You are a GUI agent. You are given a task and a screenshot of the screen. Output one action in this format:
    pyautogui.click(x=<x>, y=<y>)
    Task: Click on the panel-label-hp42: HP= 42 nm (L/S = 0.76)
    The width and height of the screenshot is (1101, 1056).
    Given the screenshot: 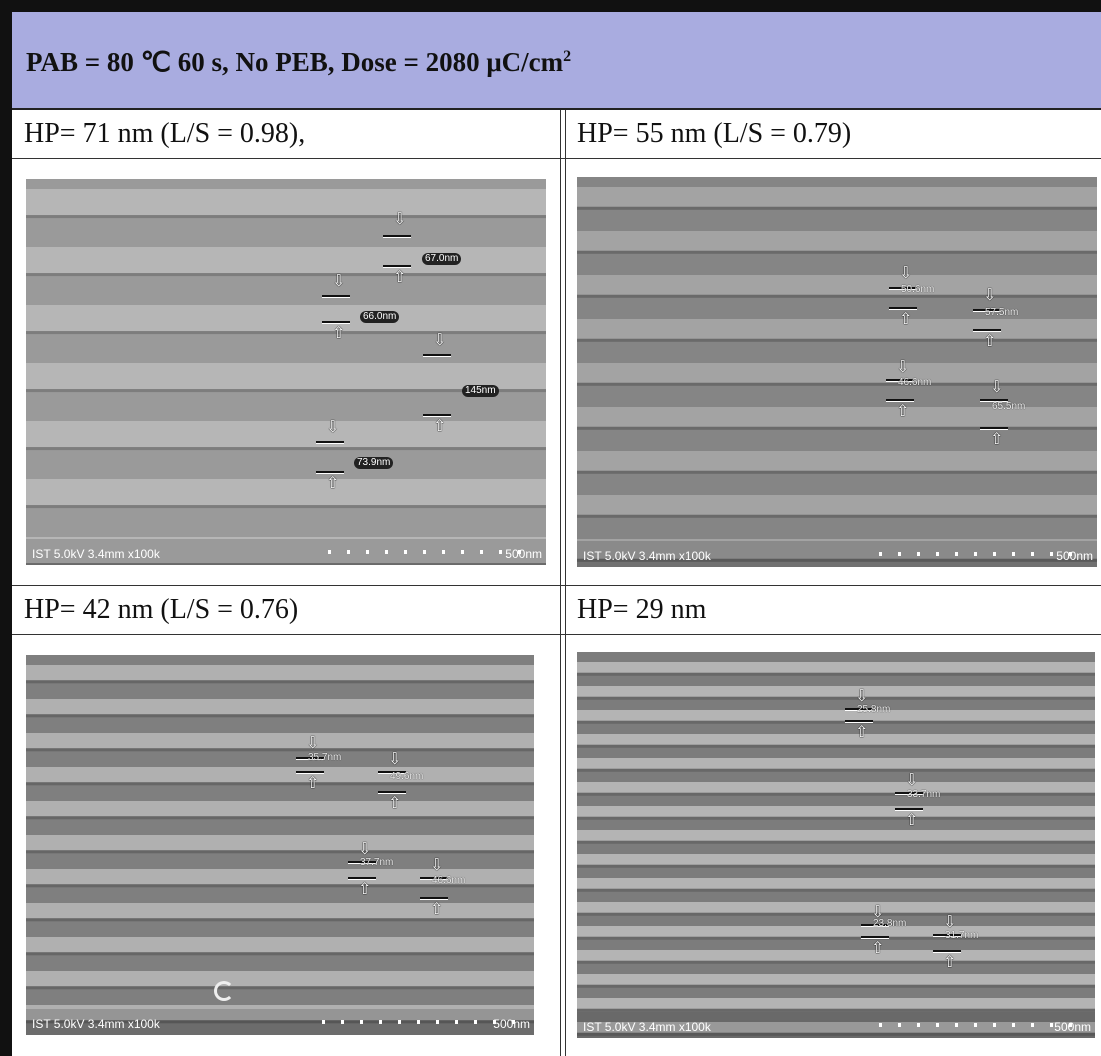 What is the action you would take?
    pyautogui.click(x=161, y=609)
    